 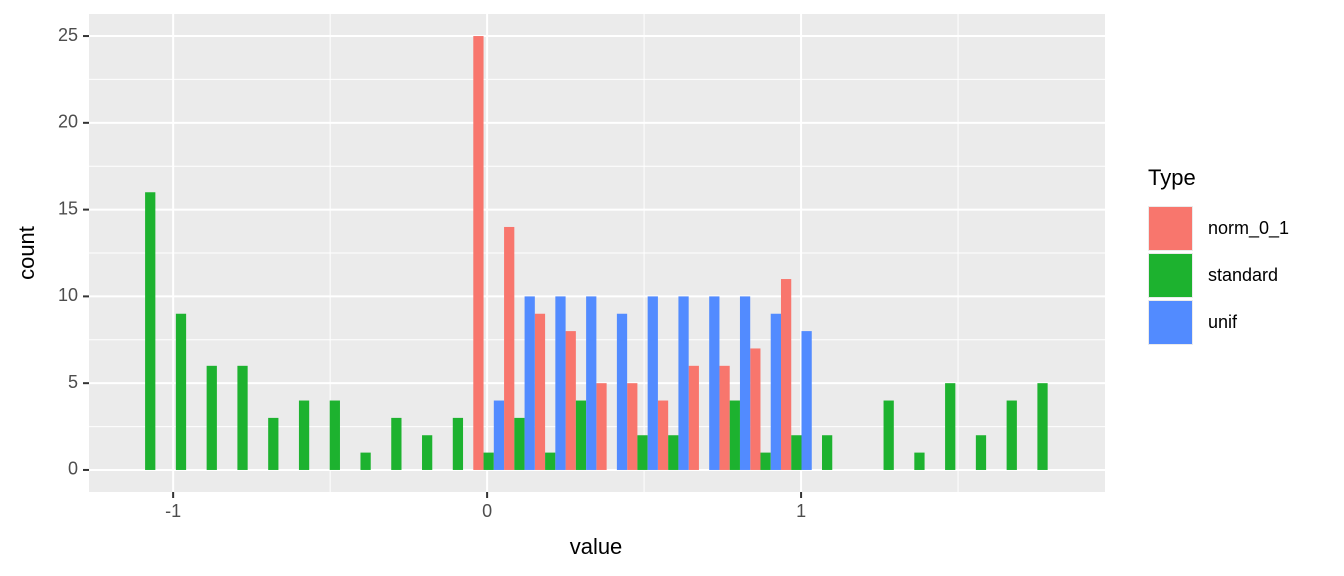 I want to click on y-tick-label: 15, so click(x=68, y=208).